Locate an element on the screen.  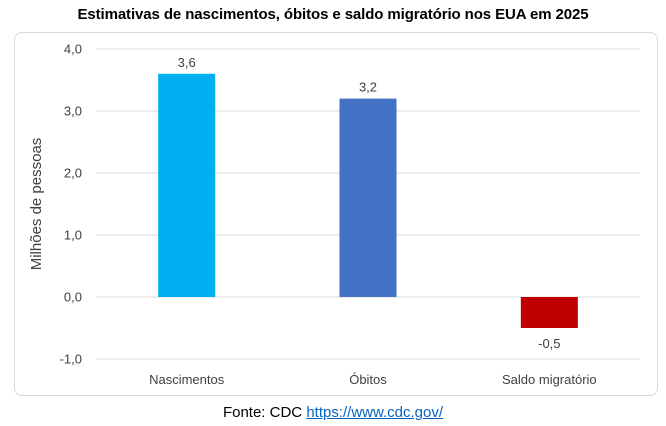
y-tick-label: 1,0 is located at coordinates (73, 235).